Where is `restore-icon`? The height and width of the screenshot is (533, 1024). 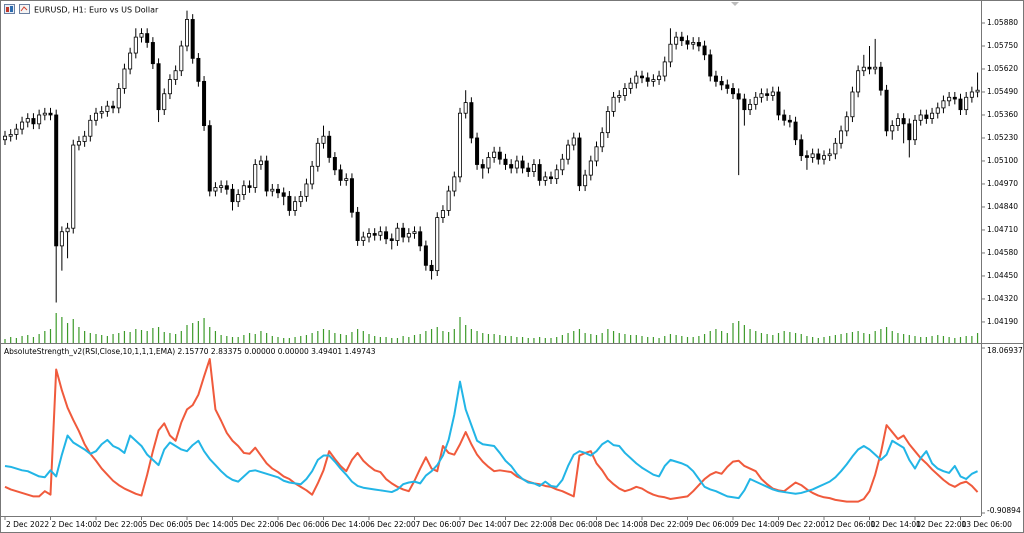
restore-icon is located at coordinates (24, 9).